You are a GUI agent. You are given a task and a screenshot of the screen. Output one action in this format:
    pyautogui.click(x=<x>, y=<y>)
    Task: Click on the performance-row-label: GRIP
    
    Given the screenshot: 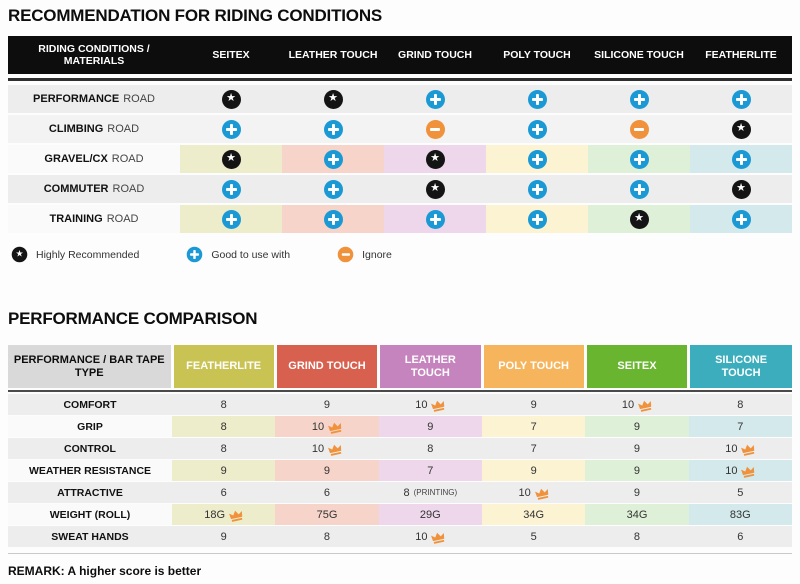 What is the action you would take?
    pyautogui.click(x=90, y=426)
    